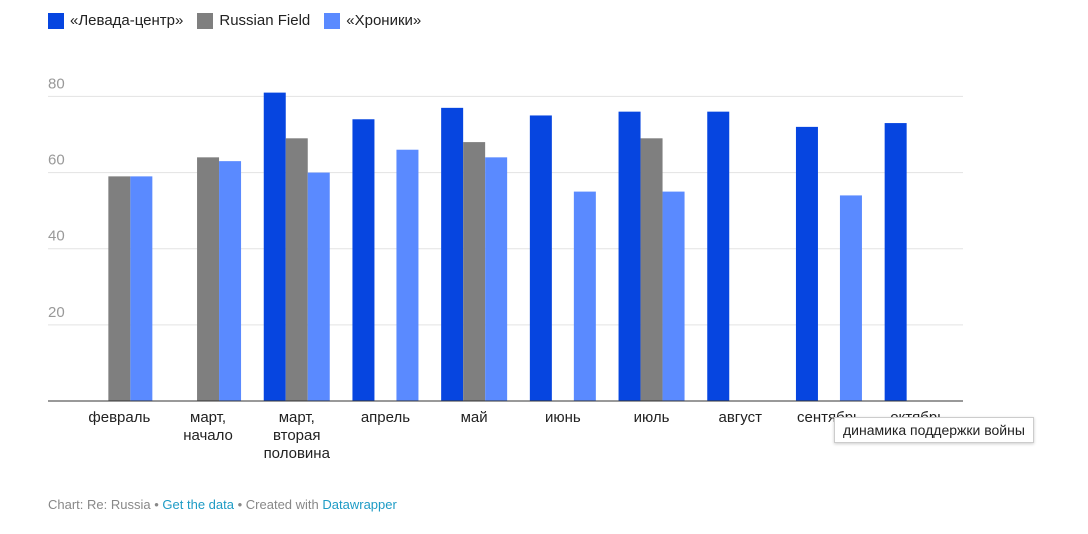  Describe the element at coordinates (127, 20) in the screenshot. I see `legend-label: «Левада-центр»` at that location.